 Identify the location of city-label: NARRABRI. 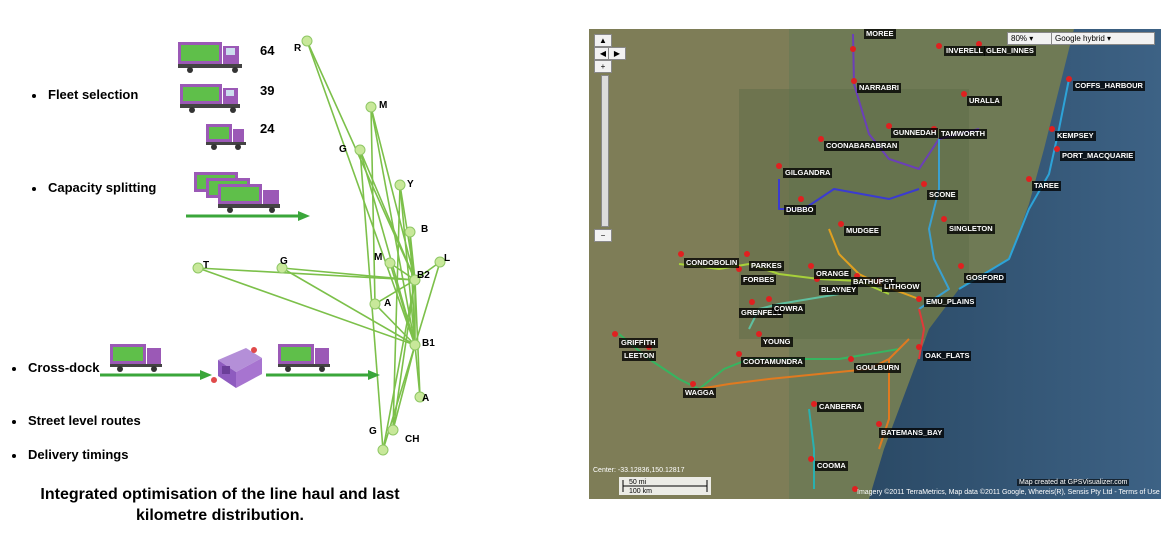
(879, 88).